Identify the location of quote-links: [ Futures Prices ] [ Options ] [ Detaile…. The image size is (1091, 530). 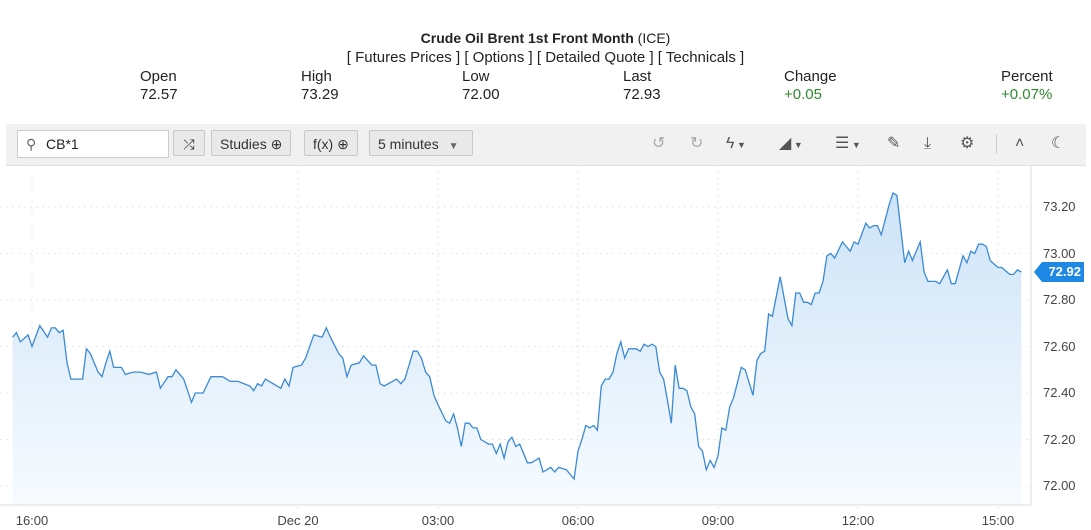
(545, 57).